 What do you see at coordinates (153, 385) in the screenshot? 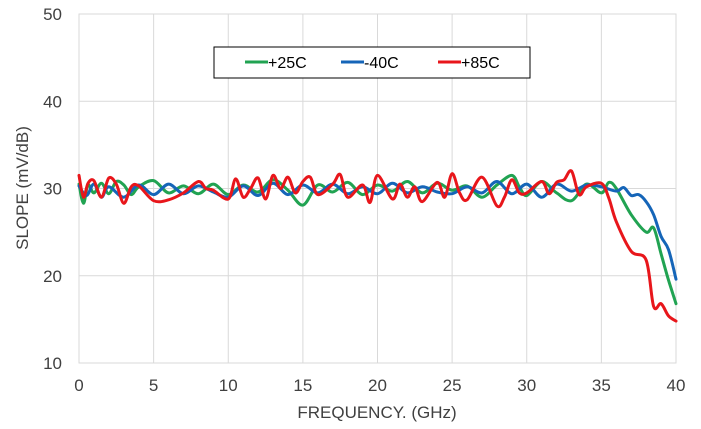
I see `x-tick-label: 5` at bounding box center [153, 385].